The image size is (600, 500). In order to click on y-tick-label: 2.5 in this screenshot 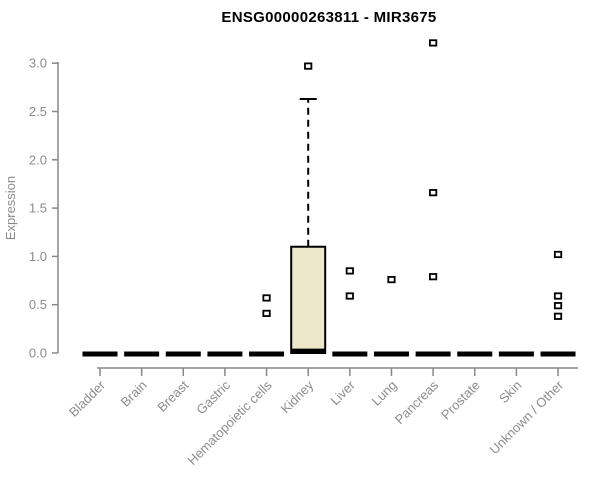, I will do `click(38, 111)`.